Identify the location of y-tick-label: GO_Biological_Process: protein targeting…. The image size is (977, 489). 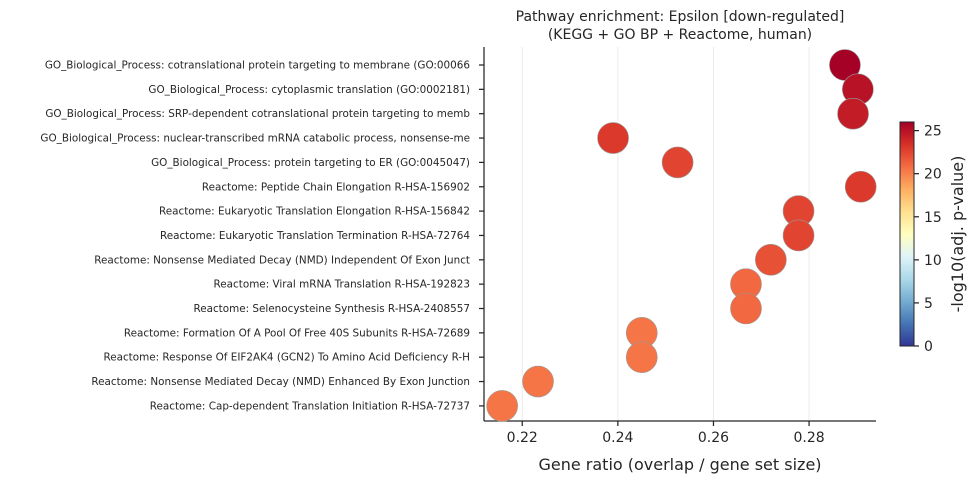
(310, 163).